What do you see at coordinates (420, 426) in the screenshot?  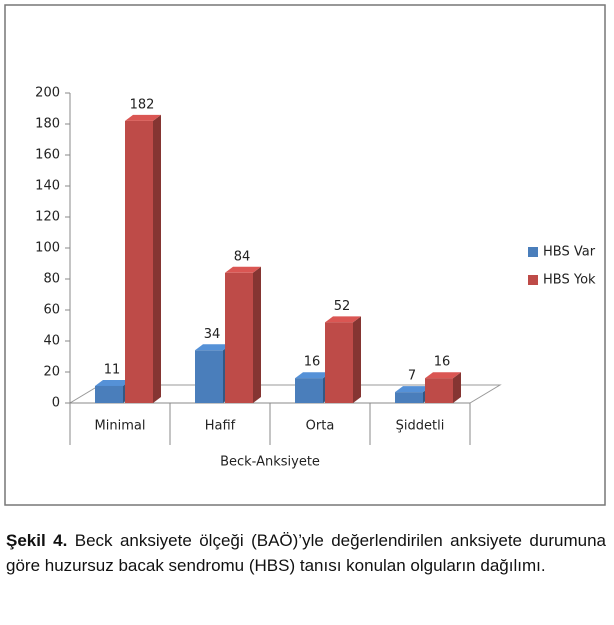 I see `x-tick-label: Şiddetli` at bounding box center [420, 426].